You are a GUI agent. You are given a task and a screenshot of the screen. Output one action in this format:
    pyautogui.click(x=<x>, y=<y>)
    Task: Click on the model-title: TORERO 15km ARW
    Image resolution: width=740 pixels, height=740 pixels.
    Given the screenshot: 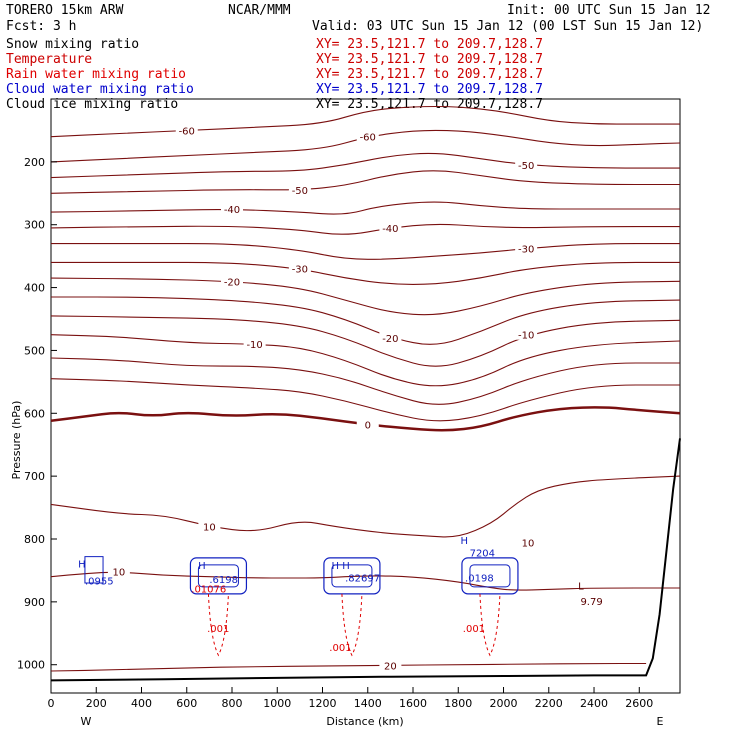 What is the action you would take?
    pyautogui.click(x=65, y=10)
    